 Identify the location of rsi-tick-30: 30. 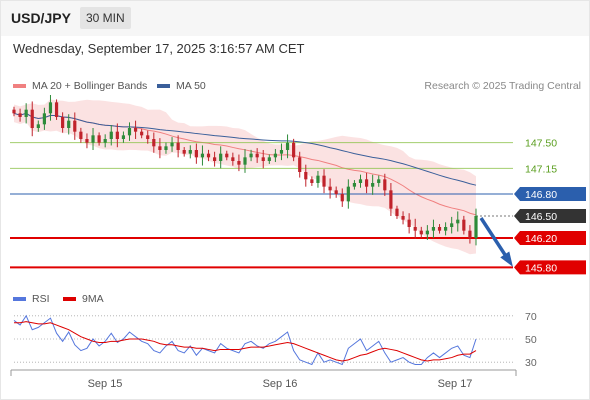
(531, 363).